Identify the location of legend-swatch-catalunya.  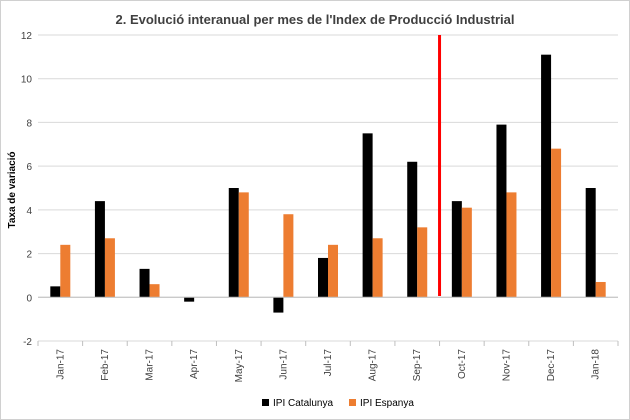
(265, 402).